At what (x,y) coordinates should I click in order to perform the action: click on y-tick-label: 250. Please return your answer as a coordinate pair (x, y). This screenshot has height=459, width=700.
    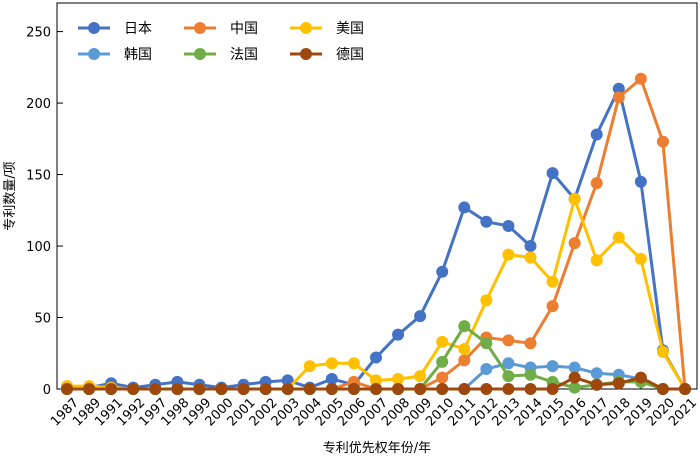
    Looking at the image, I should click on (38, 33).